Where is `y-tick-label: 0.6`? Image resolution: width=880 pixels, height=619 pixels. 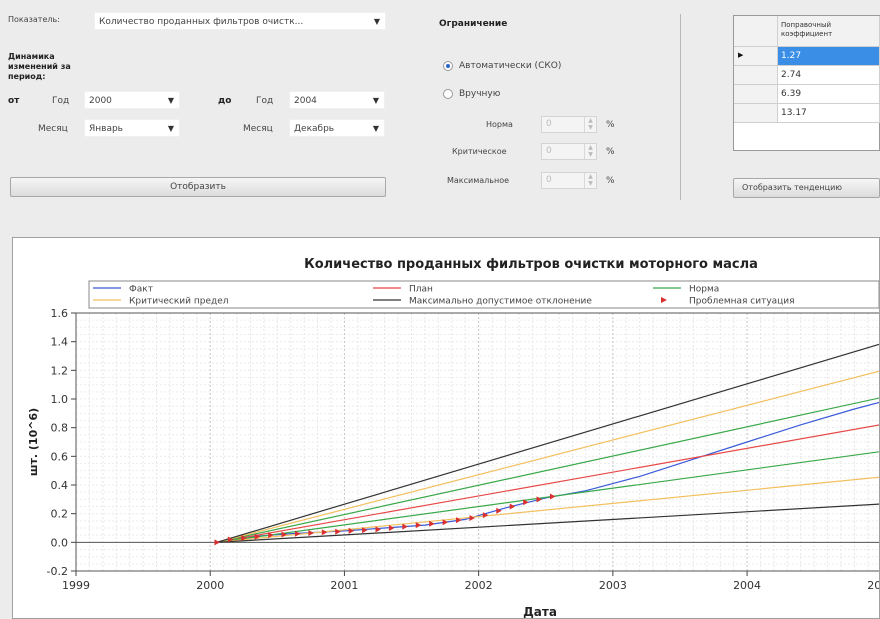
y-tick-label: 0.6 is located at coordinates (60, 456).